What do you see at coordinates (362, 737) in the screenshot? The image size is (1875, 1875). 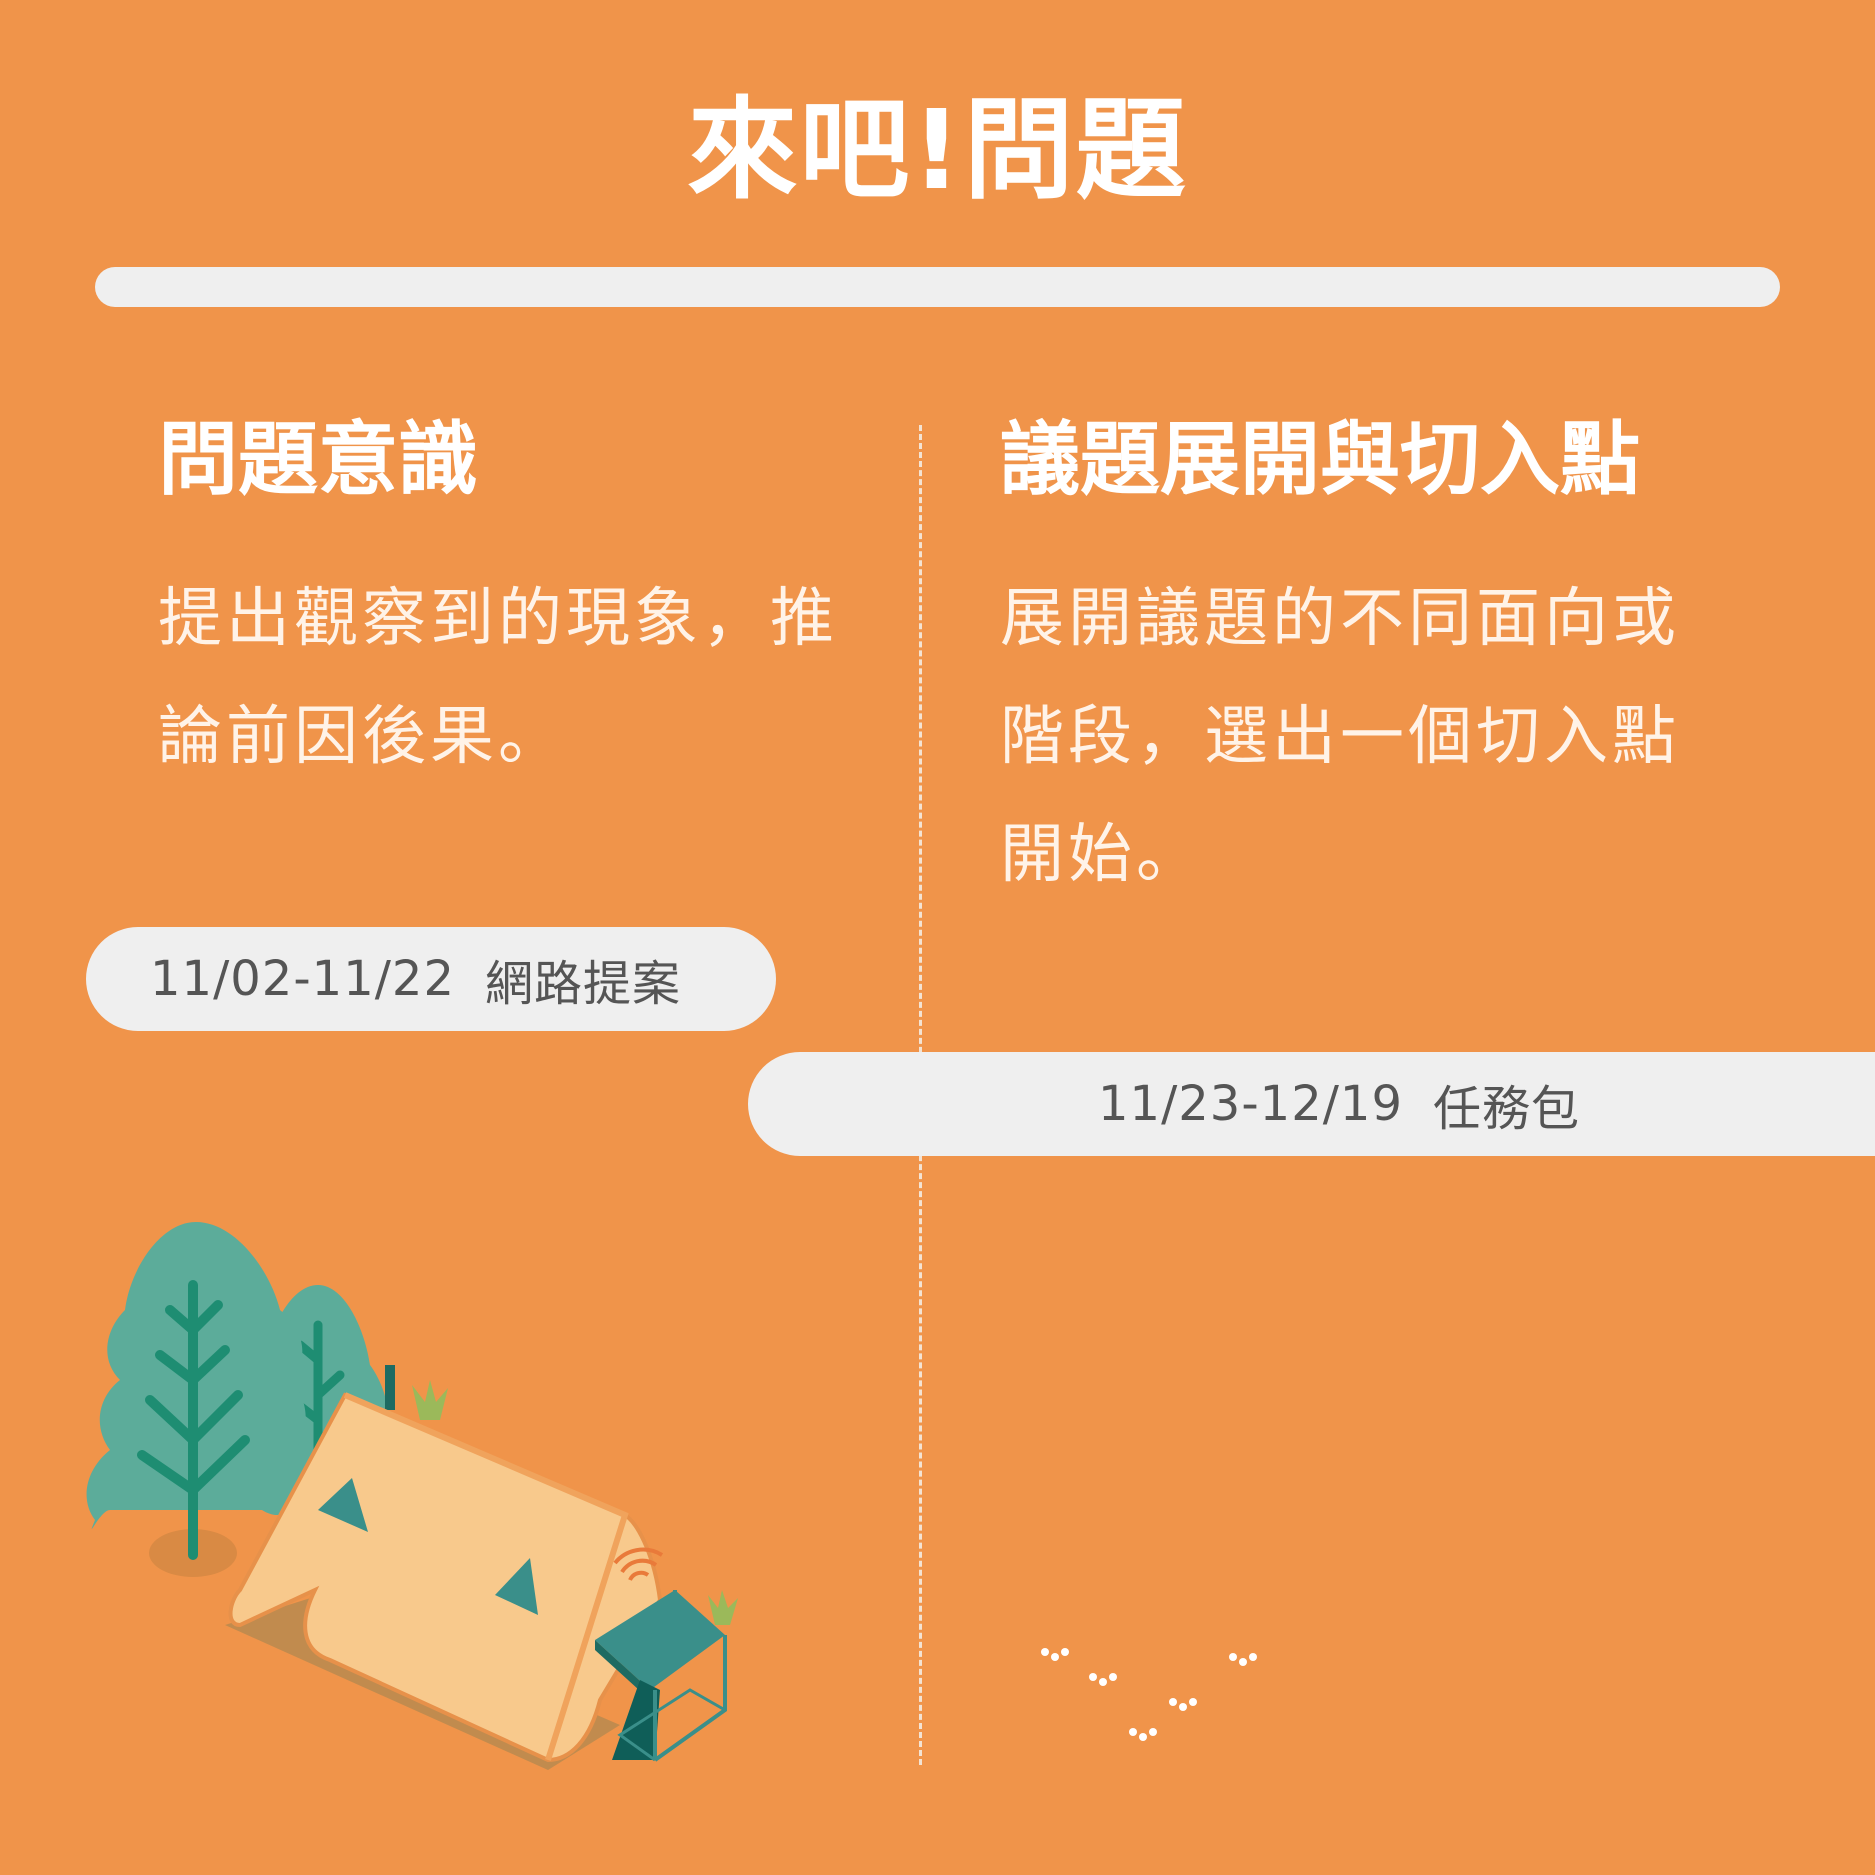 I see `left-description-line: 論前因後果。` at bounding box center [362, 737].